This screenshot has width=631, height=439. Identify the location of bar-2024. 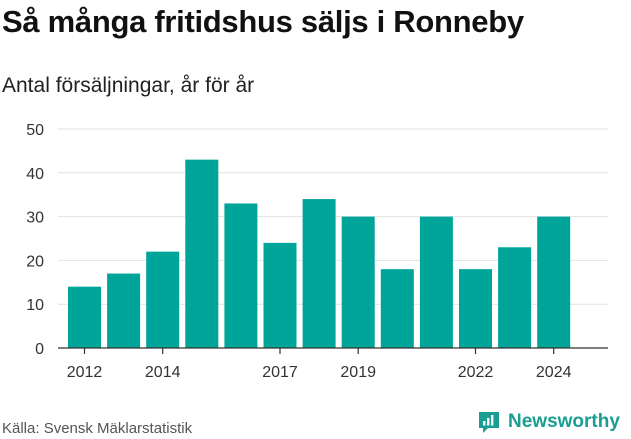
(554, 282).